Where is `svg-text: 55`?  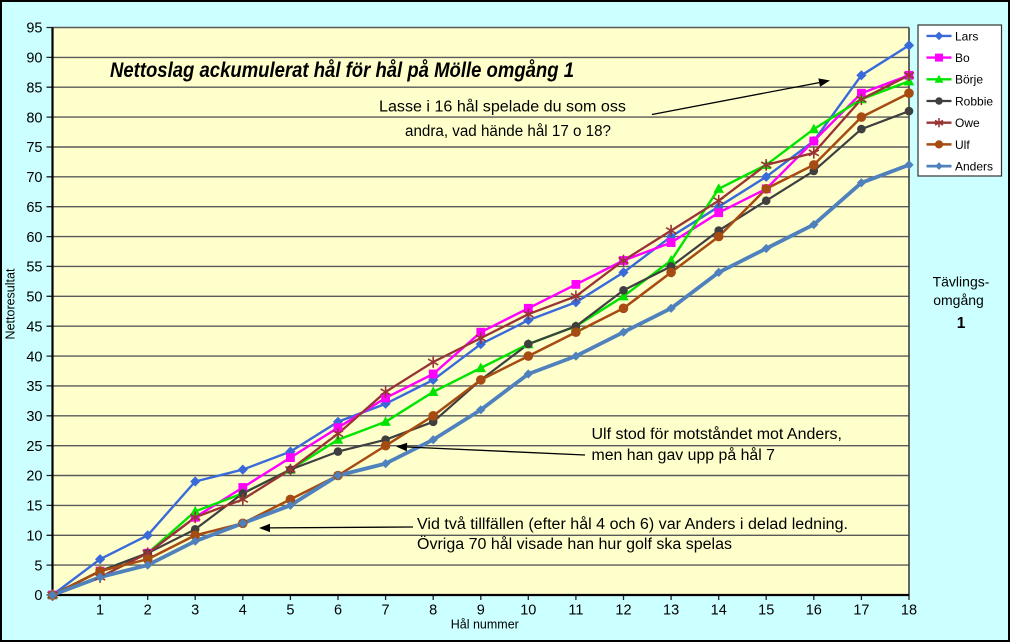 svg-text: 55 is located at coordinates (34, 268).